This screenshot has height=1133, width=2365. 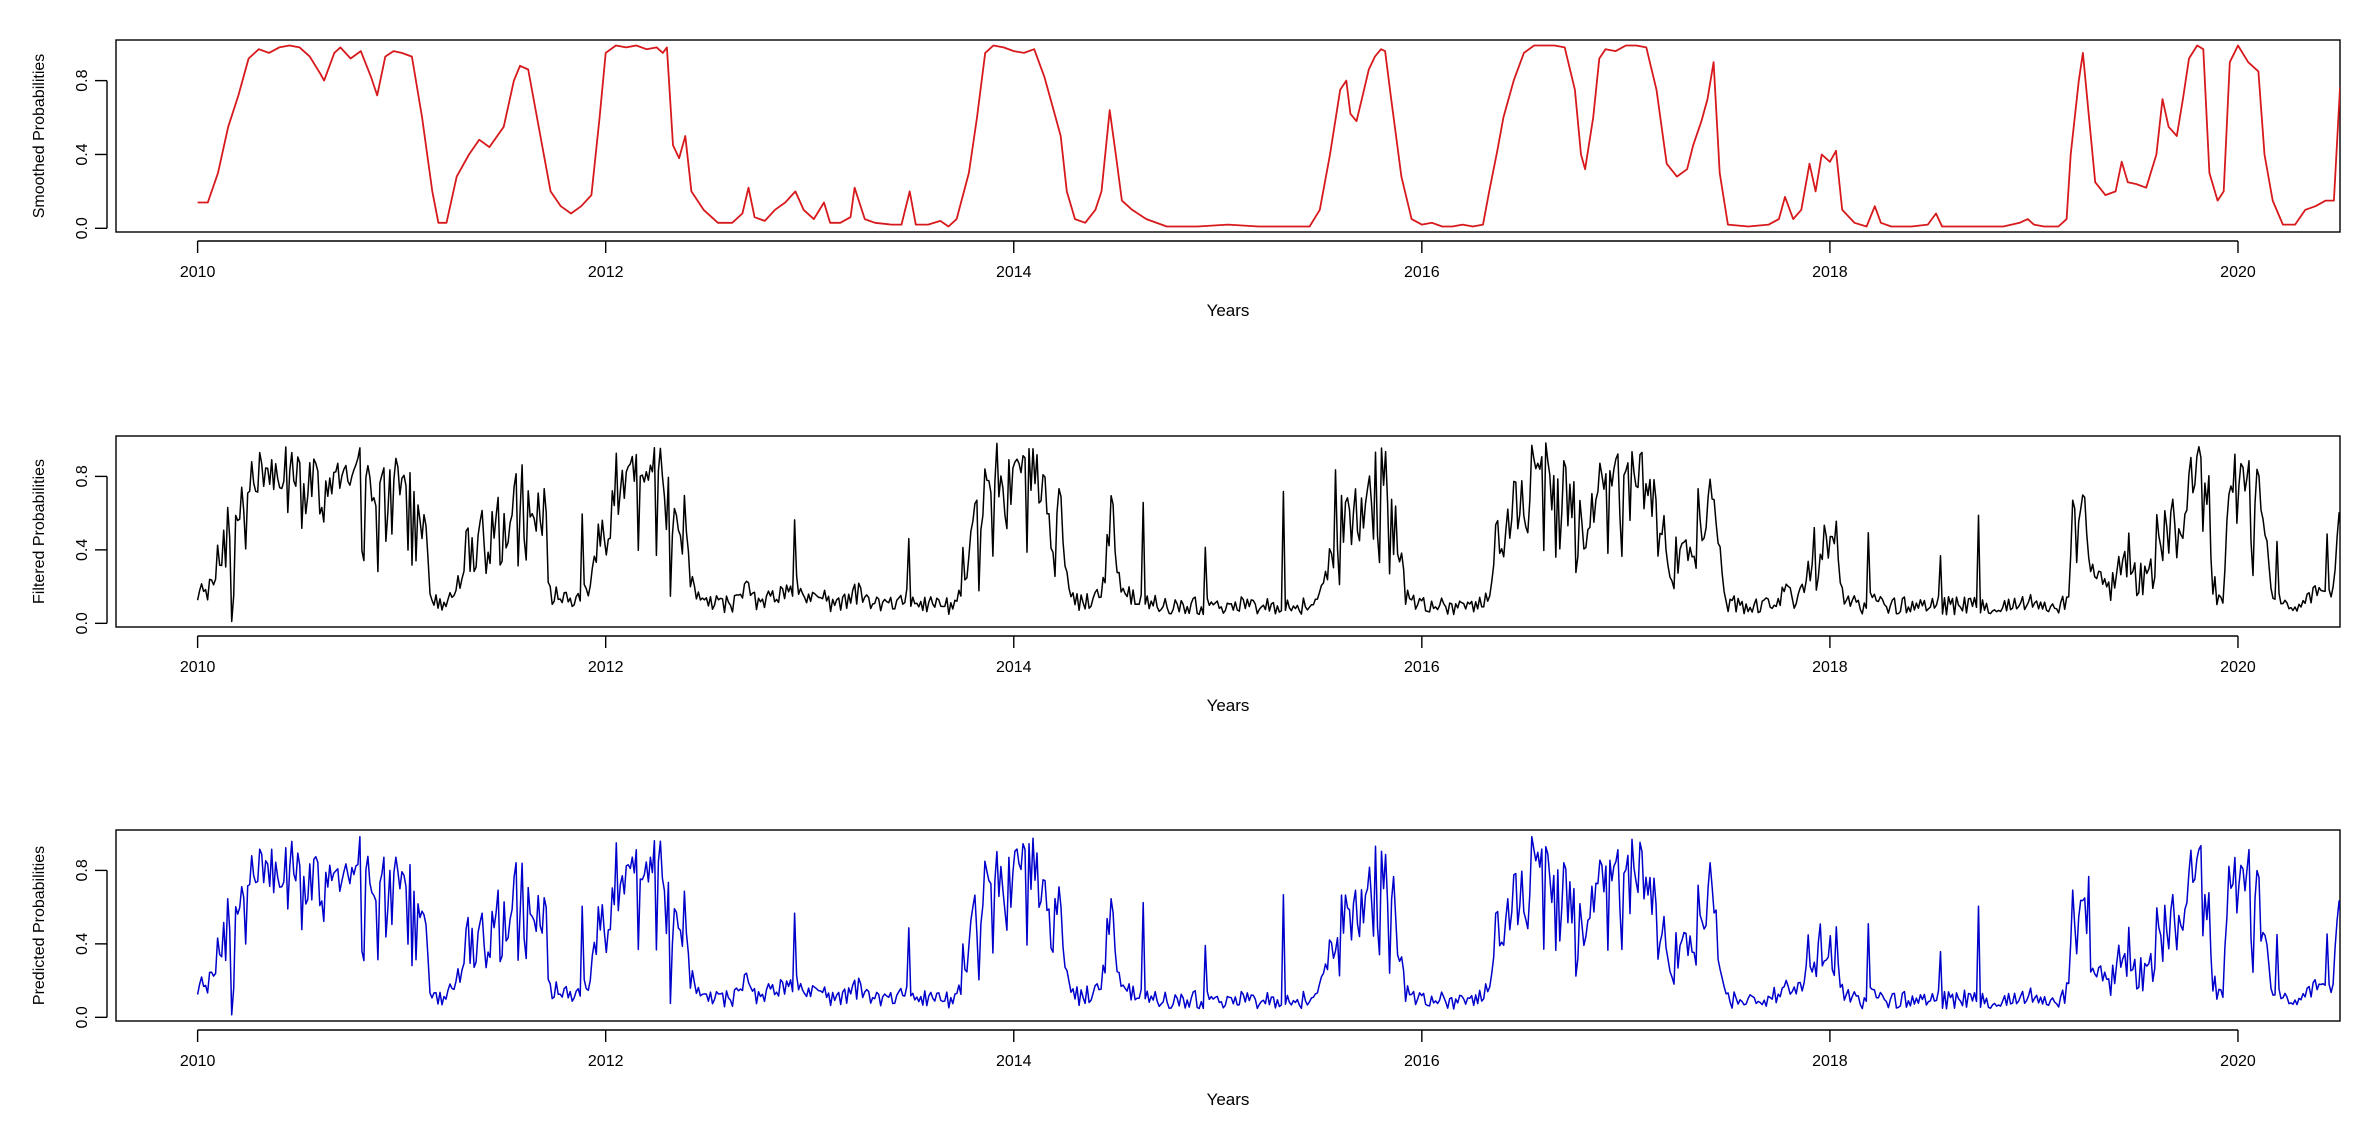 What do you see at coordinates (198, 1061) in the screenshot?
I see `predicted-x-tick-label: 2010` at bounding box center [198, 1061].